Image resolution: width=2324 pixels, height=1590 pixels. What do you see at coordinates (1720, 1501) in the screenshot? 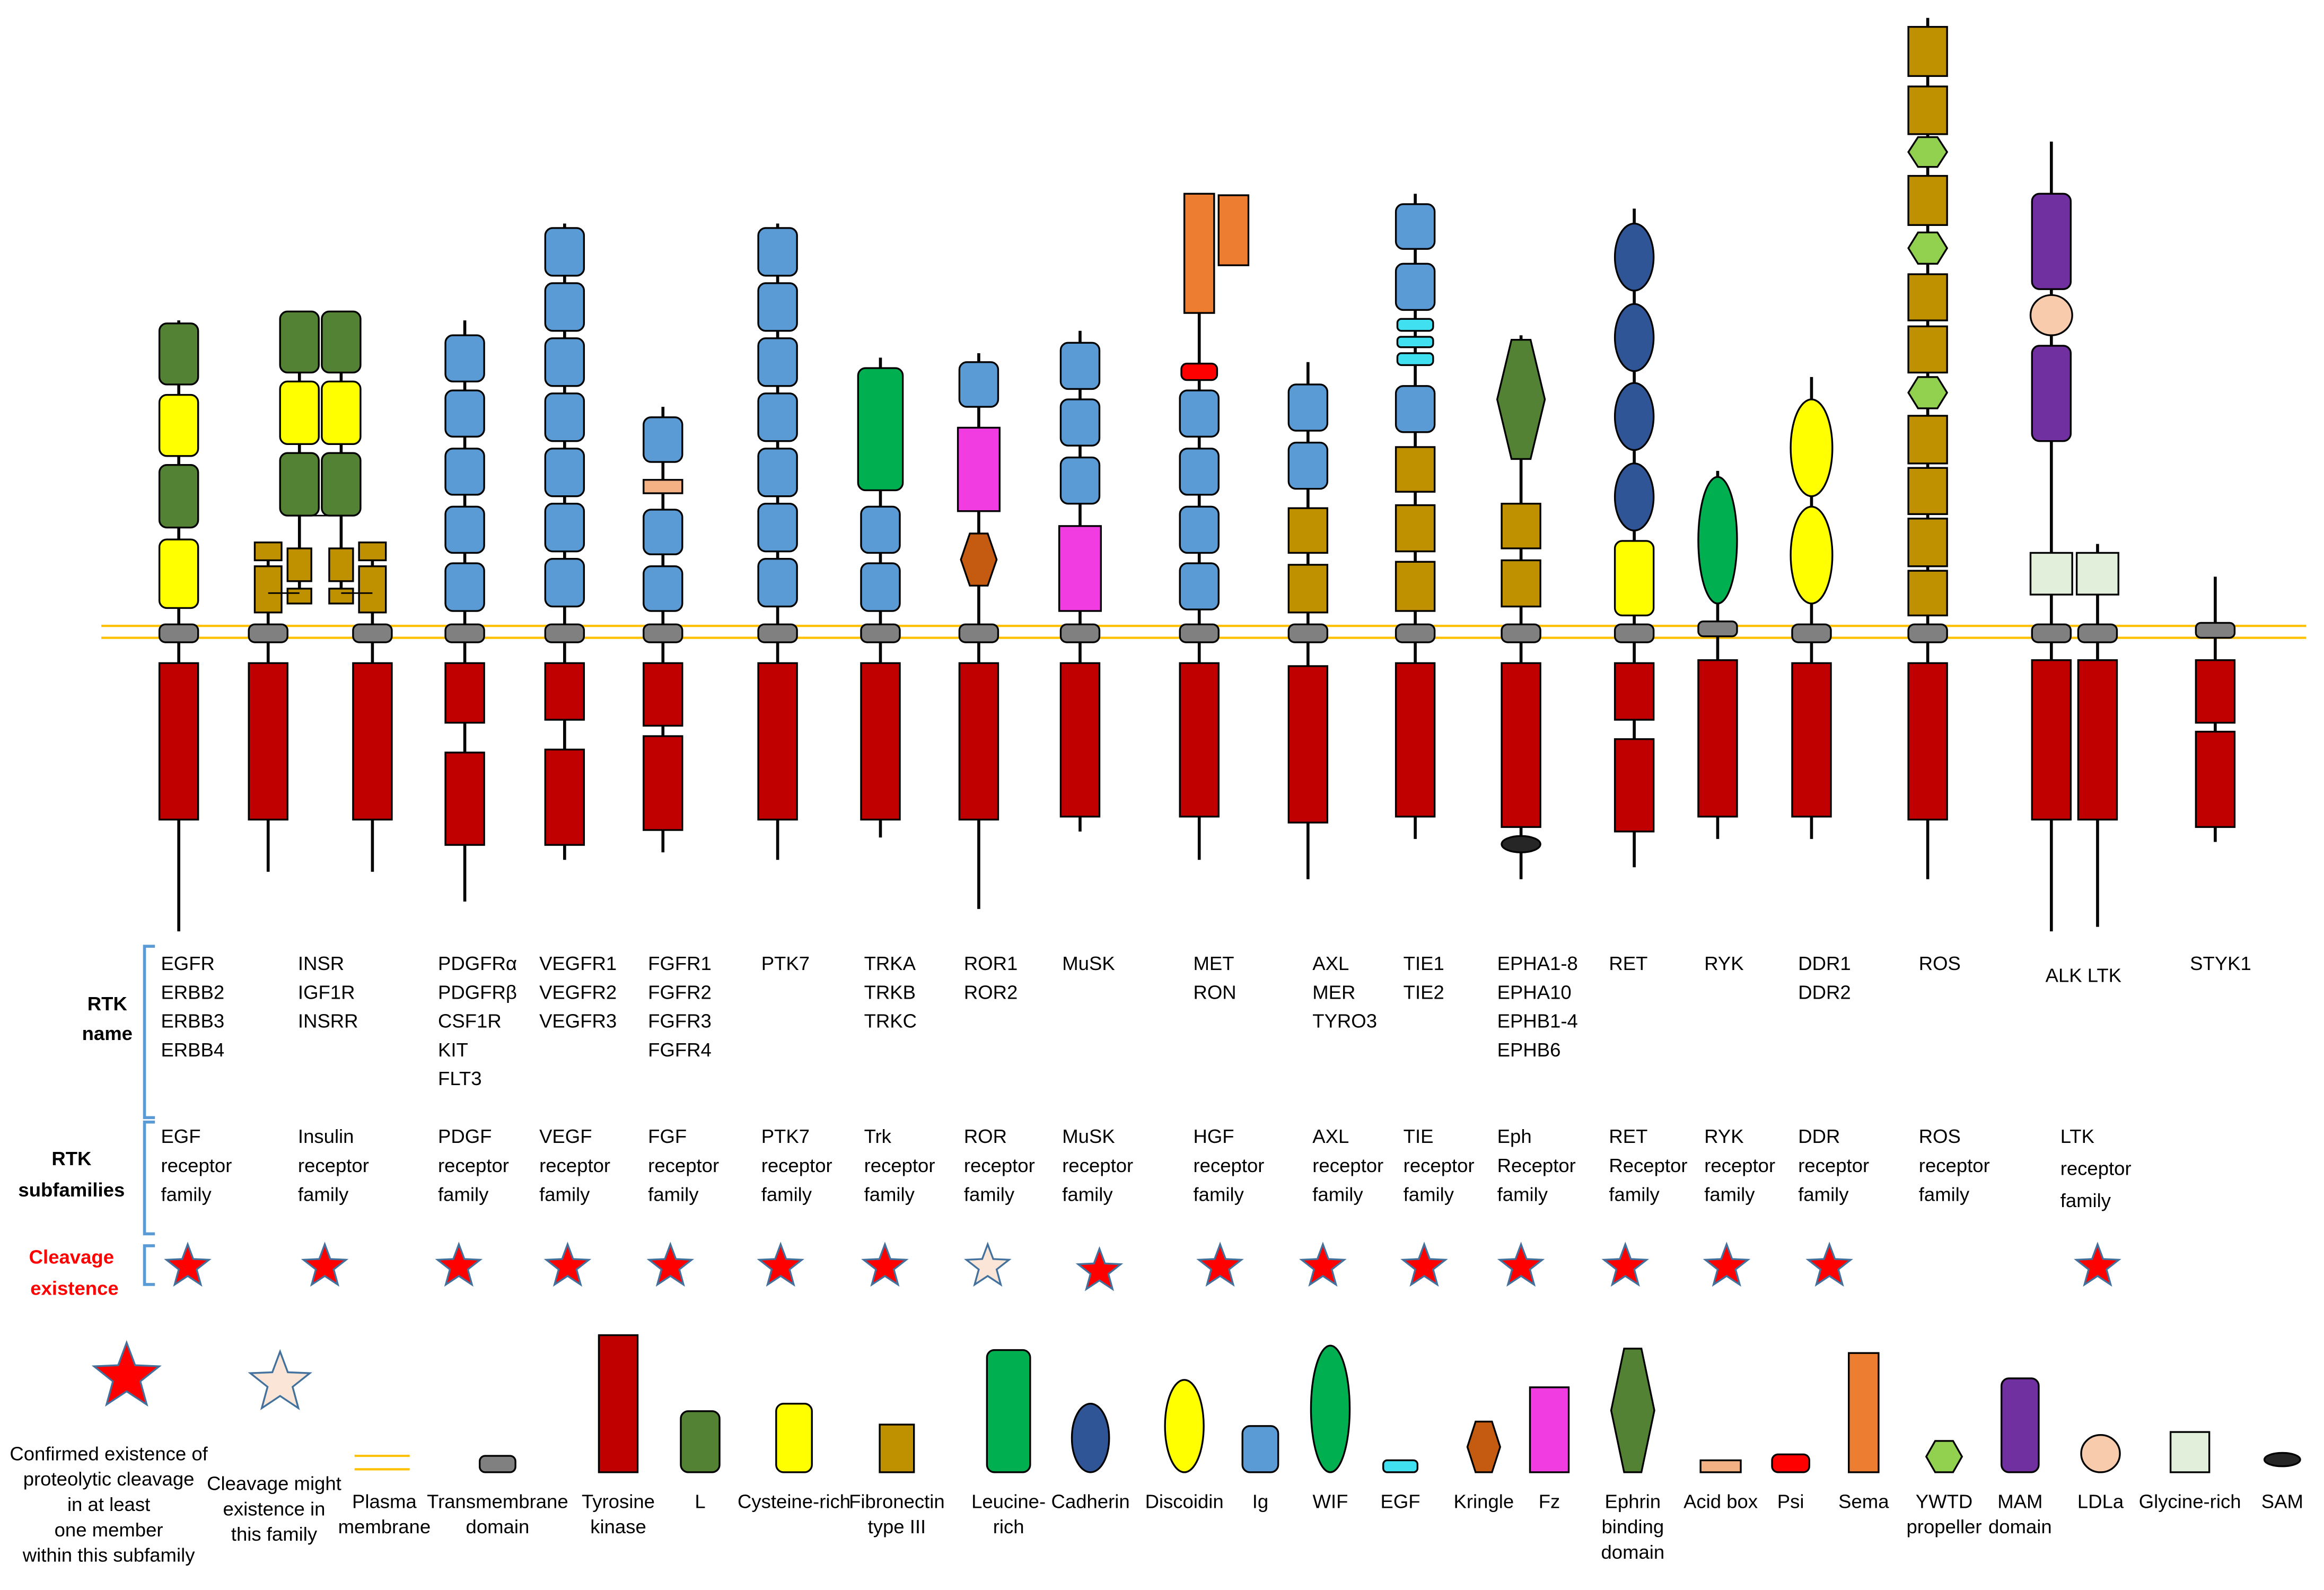
I see `legend-label: Acid box` at bounding box center [1720, 1501].